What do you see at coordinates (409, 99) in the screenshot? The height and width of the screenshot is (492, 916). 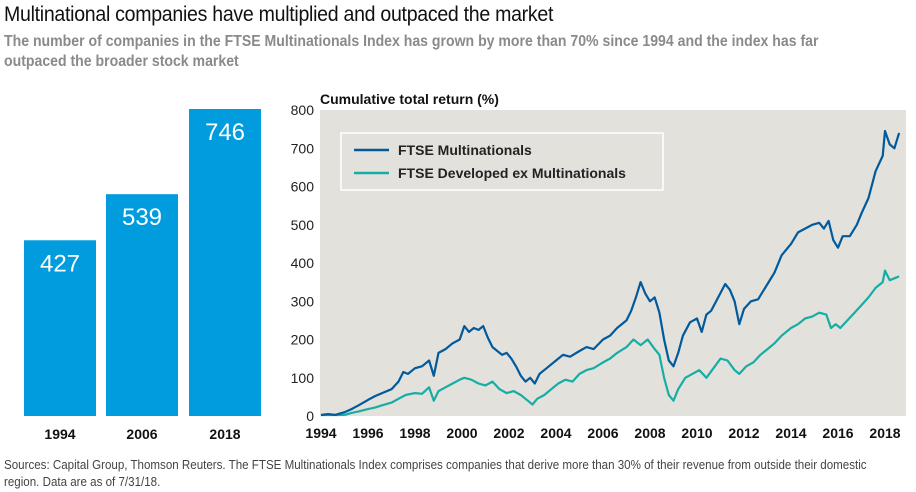 I see `y-axis-label: Cumulative total return (%)` at bounding box center [409, 99].